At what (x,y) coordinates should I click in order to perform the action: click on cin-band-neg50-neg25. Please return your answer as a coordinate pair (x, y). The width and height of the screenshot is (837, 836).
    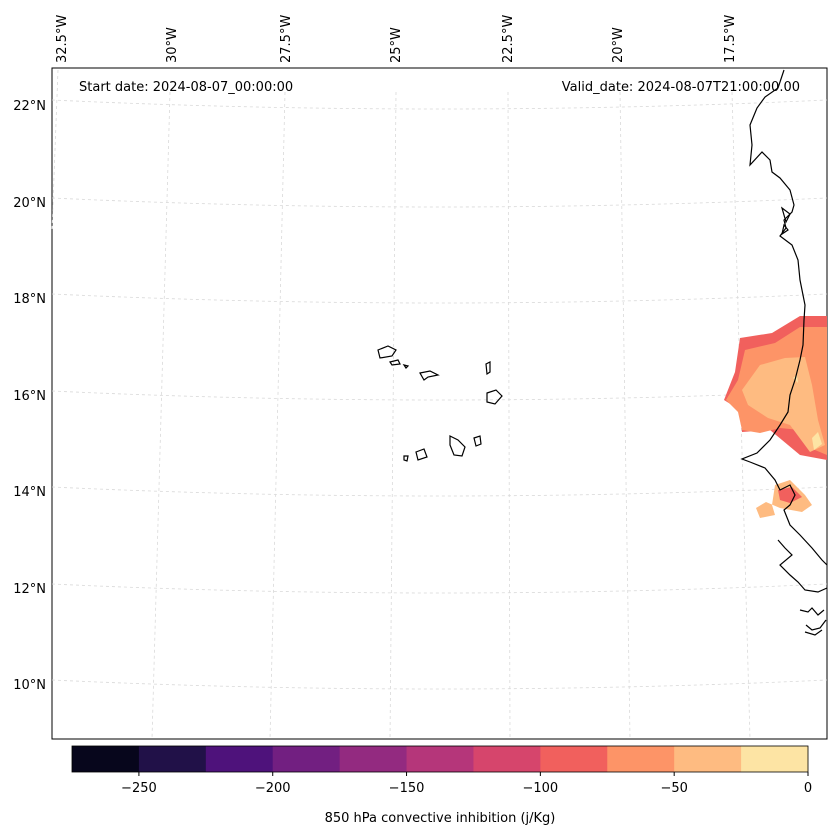
    Looking at the image, I should click on (783, 404).